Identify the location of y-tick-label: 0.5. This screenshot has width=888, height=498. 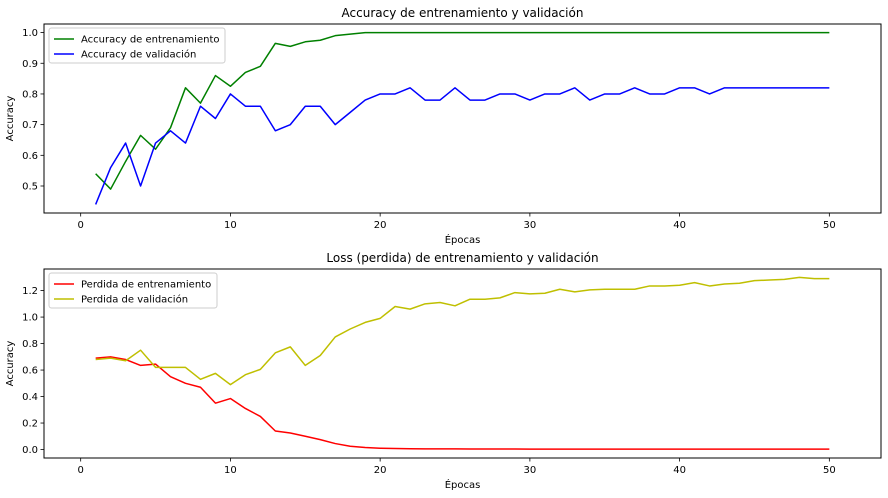
(30, 187).